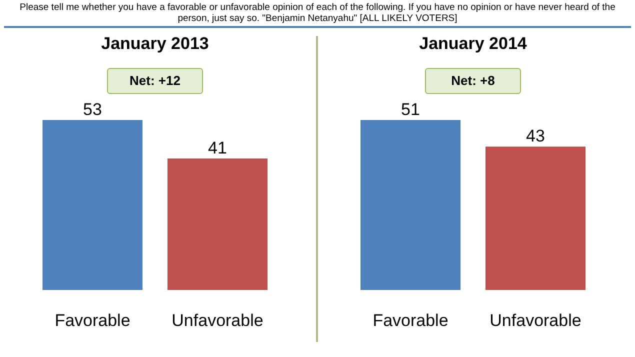 This screenshot has width=635, height=357. Describe the element at coordinates (217, 148) in the screenshot. I see `data-label: 41` at that location.